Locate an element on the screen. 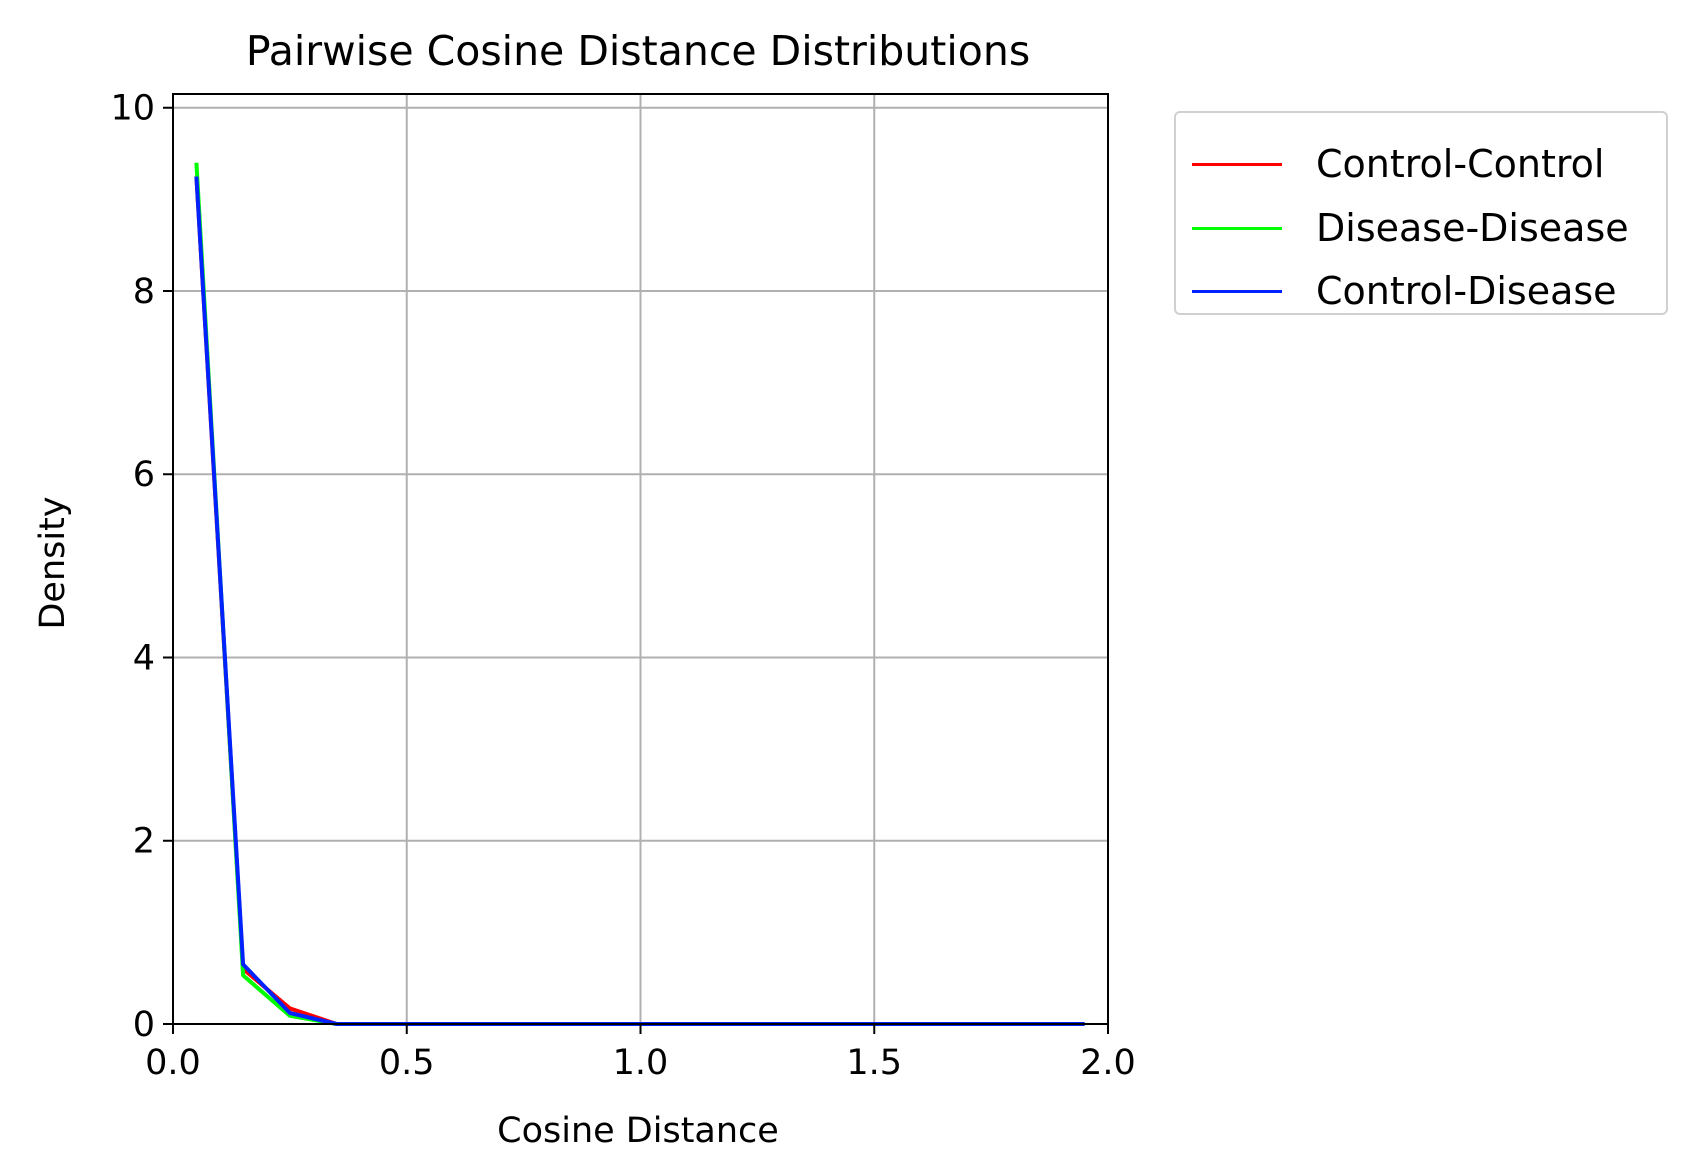 This screenshot has width=1690, height=1176. chart-title: Pairwise Cosine Distance Distributions is located at coordinates (638, 51).